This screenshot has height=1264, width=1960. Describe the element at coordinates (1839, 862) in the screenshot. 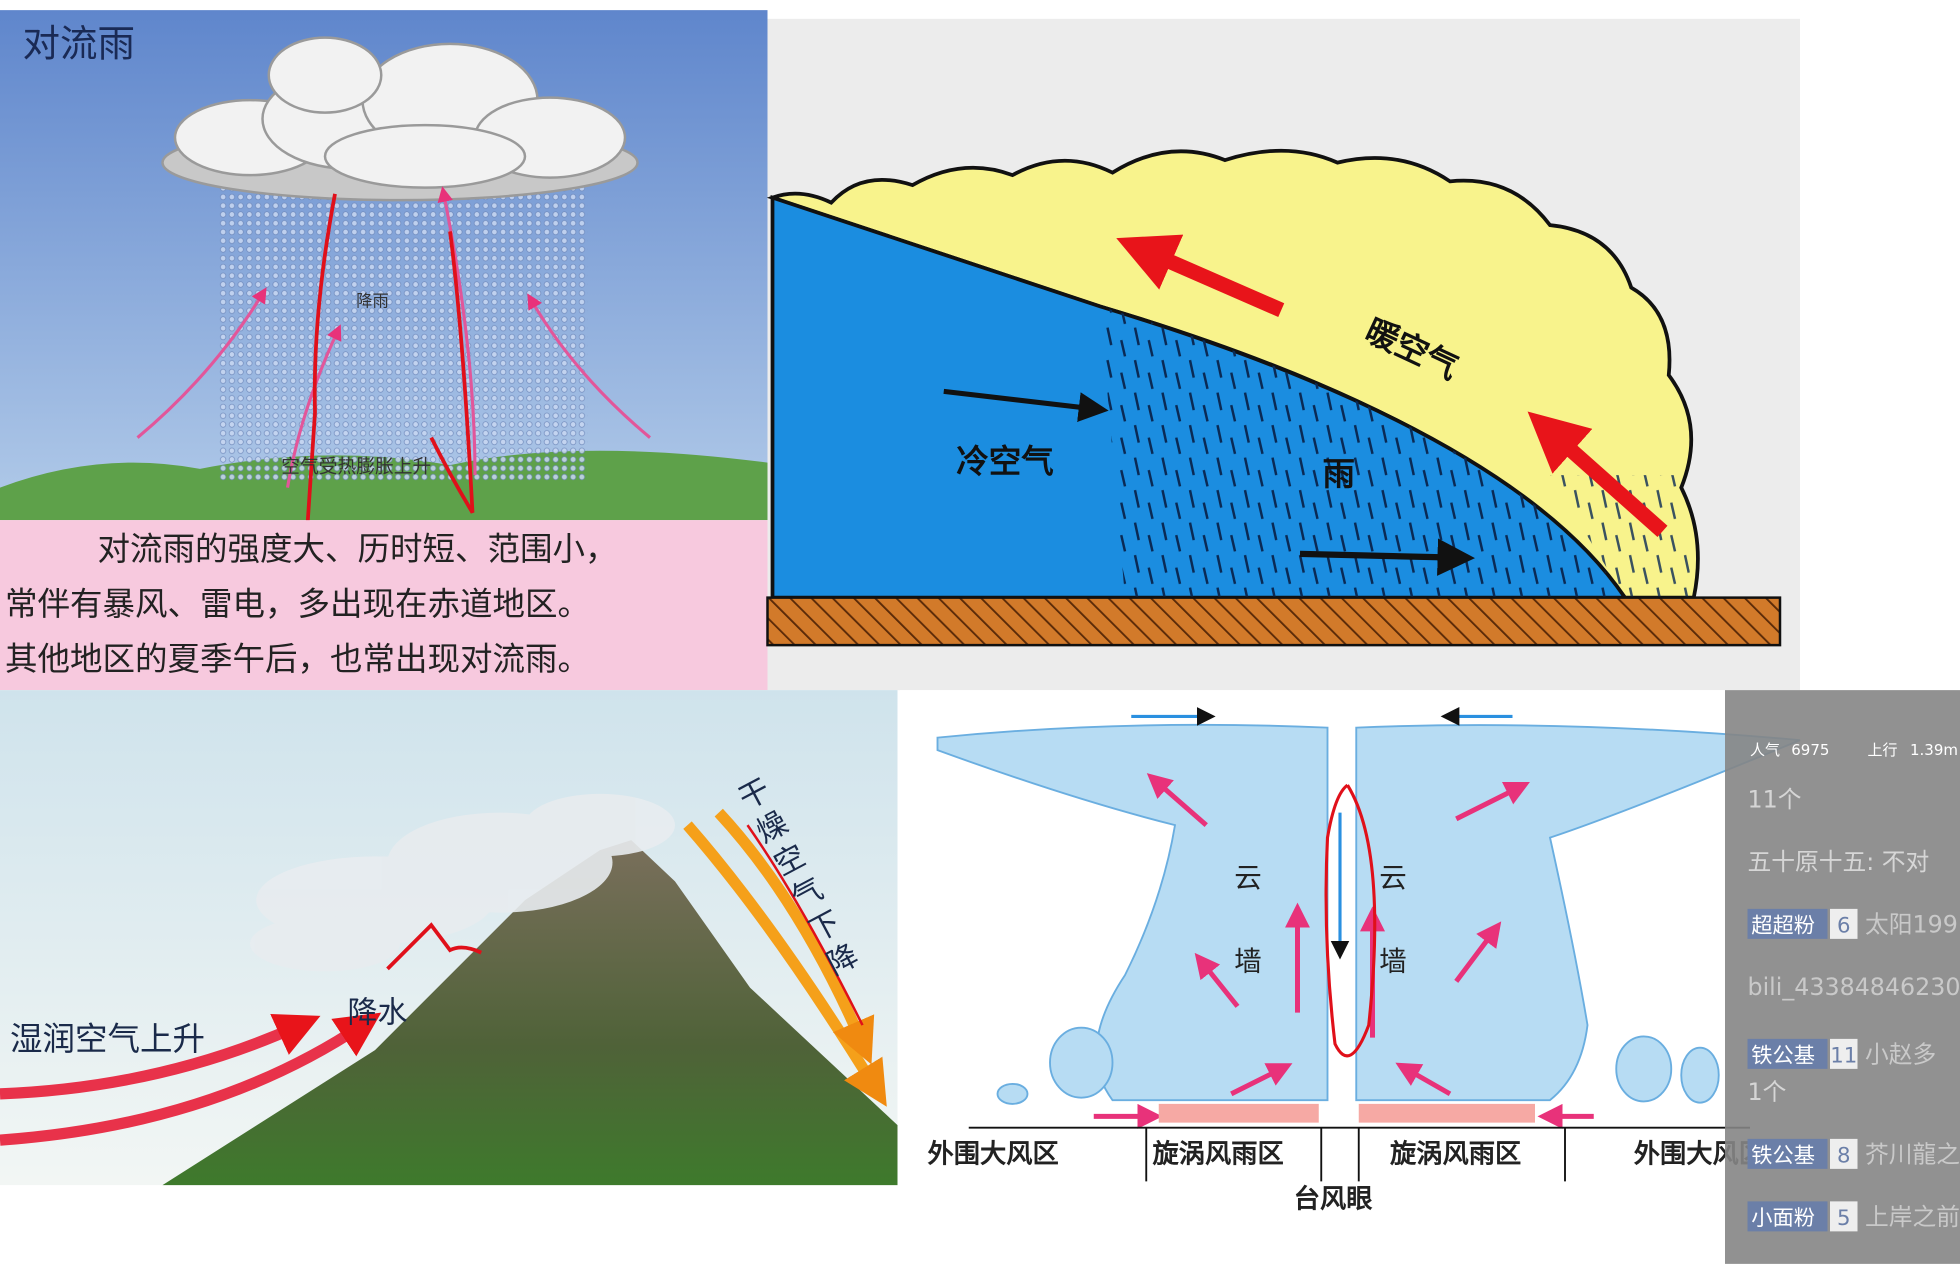

I see `chat-message: 五十原十五: 不对` at that location.